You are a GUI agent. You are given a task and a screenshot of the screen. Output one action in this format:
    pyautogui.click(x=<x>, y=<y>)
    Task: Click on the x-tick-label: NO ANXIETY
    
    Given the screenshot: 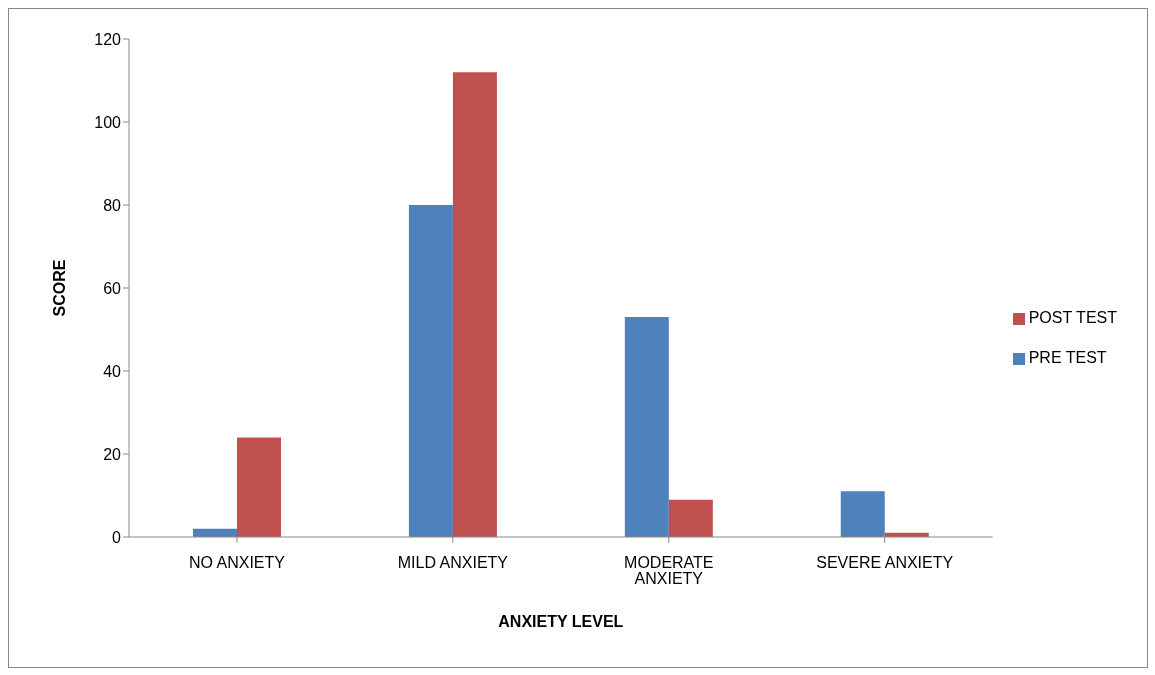 What is the action you would take?
    pyautogui.click(x=237, y=563)
    